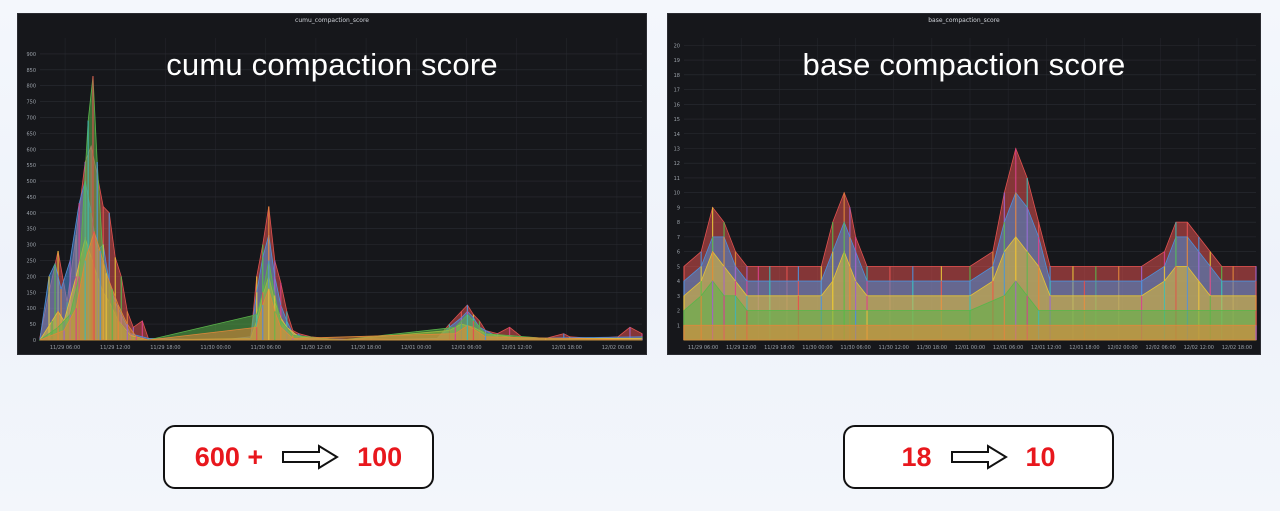 The height and width of the screenshot is (511, 1280). Describe the element at coordinates (31, 71) in the screenshot. I see `y-tick-label: 850` at that location.